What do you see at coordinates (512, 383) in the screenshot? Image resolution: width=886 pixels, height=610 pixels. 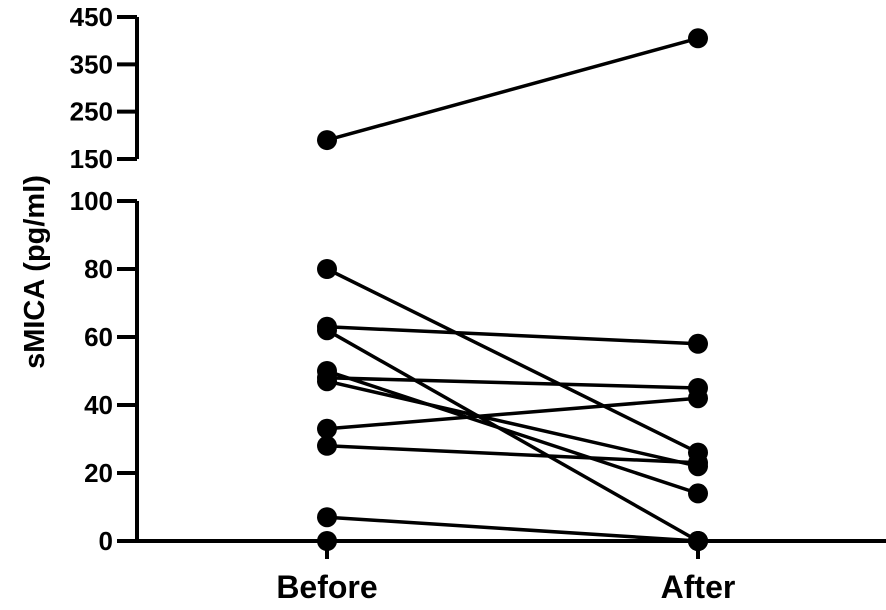 I see `series-6-line` at bounding box center [512, 383].